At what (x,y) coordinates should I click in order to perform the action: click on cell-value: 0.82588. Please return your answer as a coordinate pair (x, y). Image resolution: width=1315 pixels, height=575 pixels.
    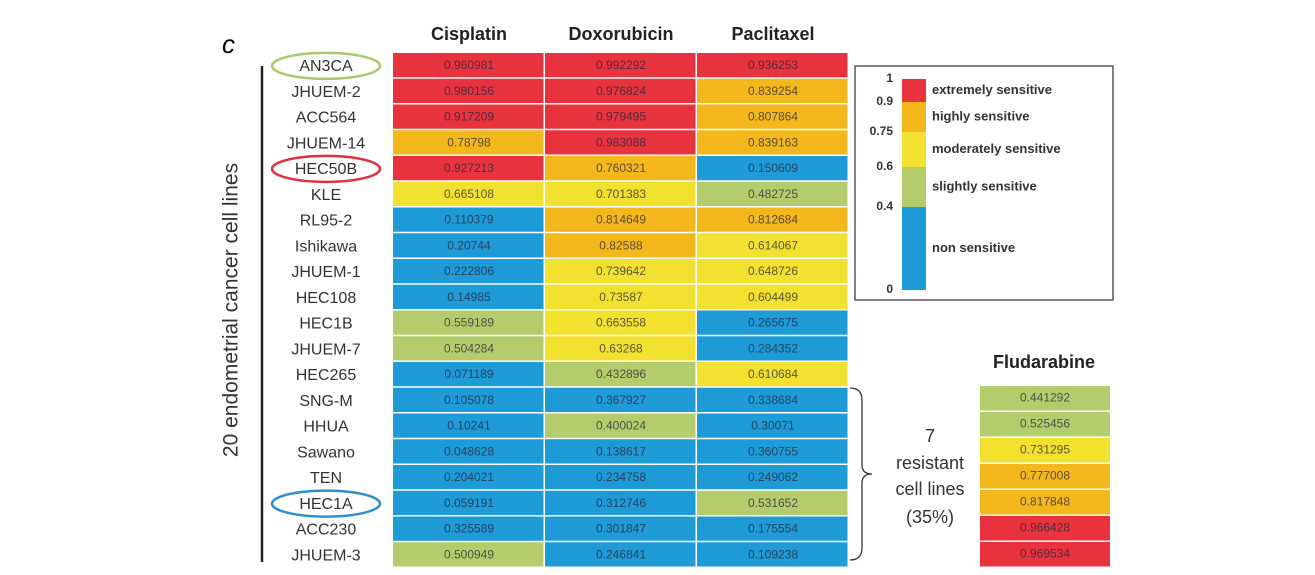
    Looking at the image, I should click on (621, 245).